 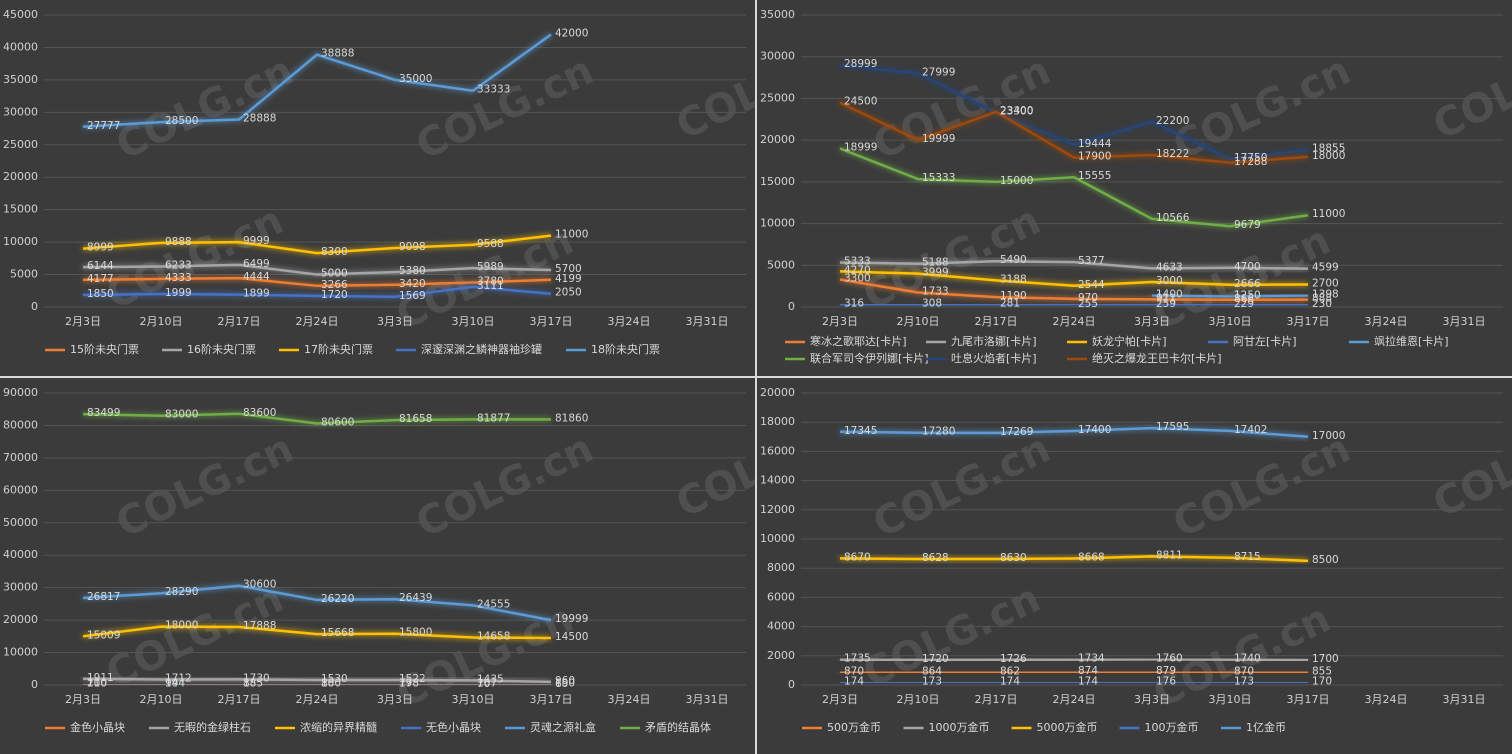 What do you see at coordinates (629, 321) in the screenshot?
I see `x-tick-label: 3月24日` at bounding box center [629, 321].